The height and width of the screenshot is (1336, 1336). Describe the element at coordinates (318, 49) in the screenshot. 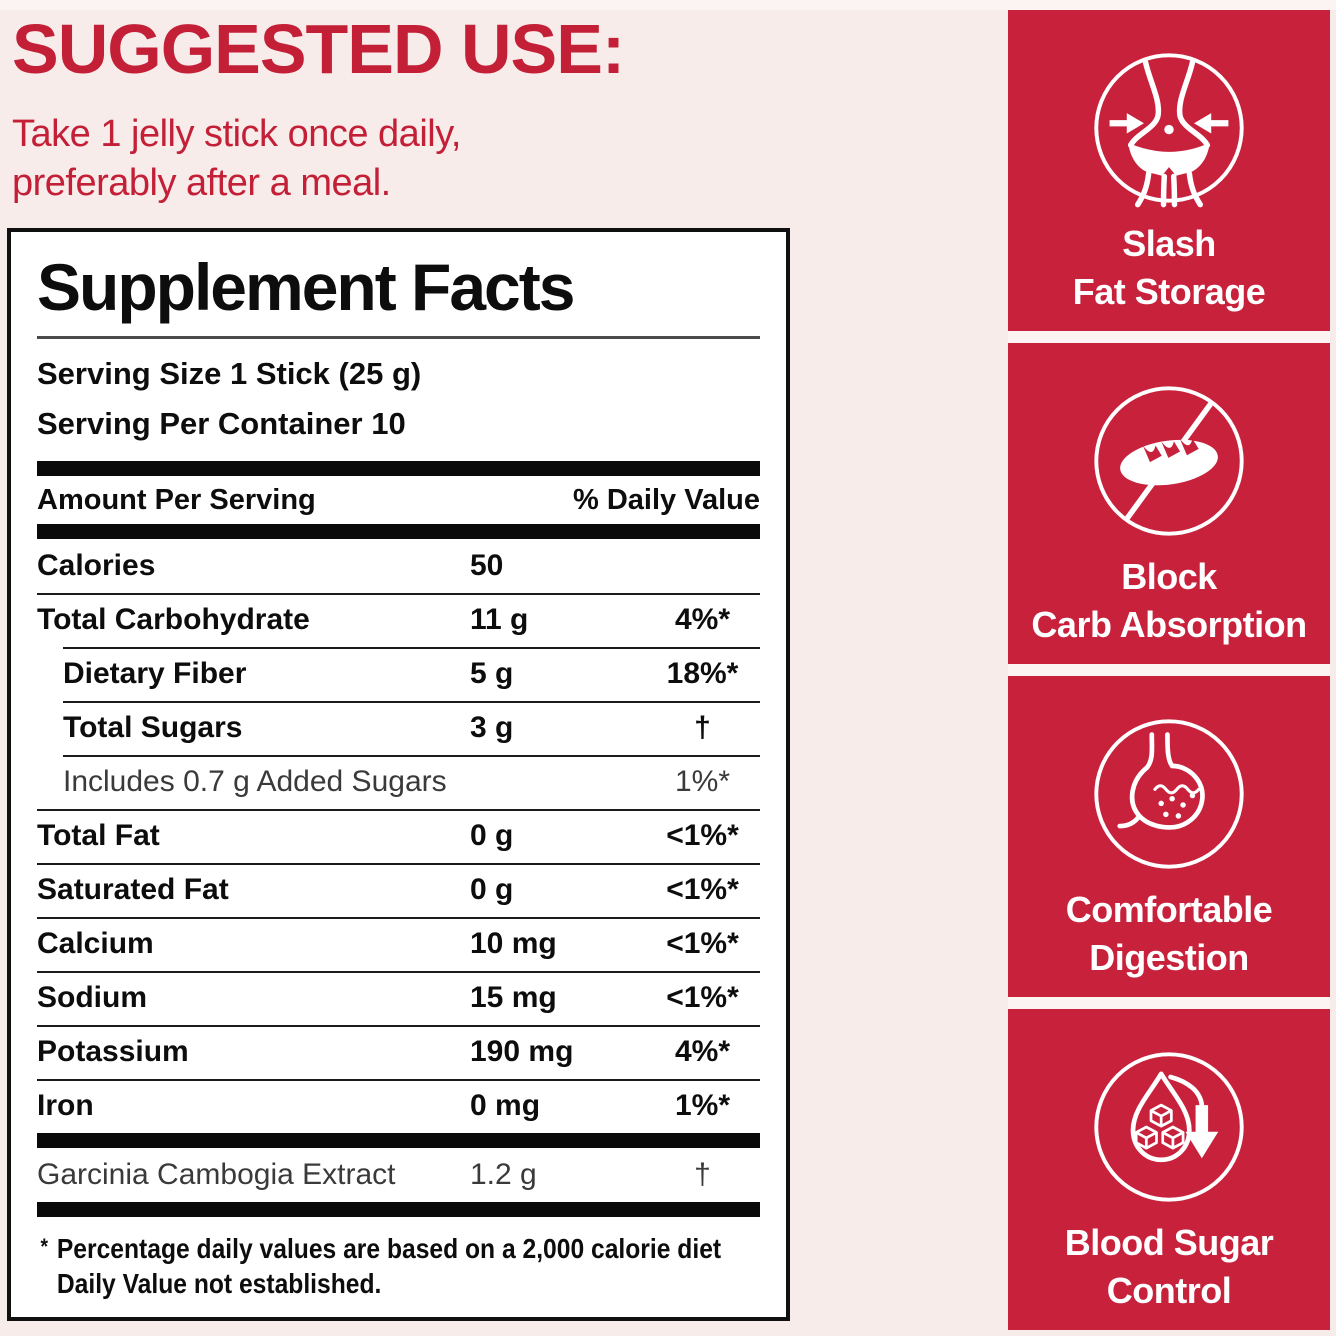

I see `suggested-use-heading: SUGGESTED USE:` at that location.